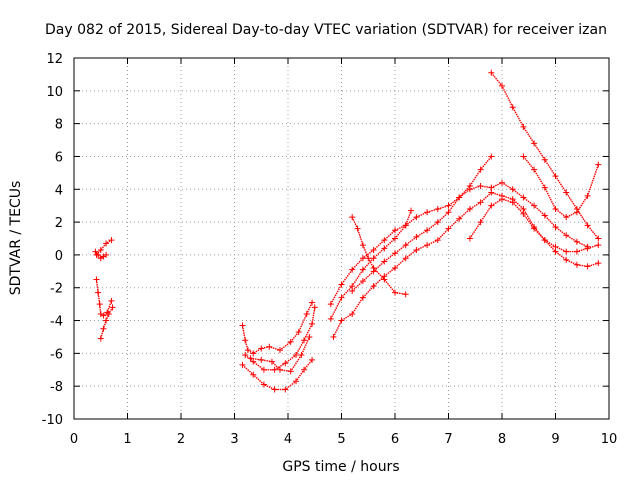 The height and width of the screenshot is (480, 640). I want to click on y-tick-label: 4, so click(59, 190).